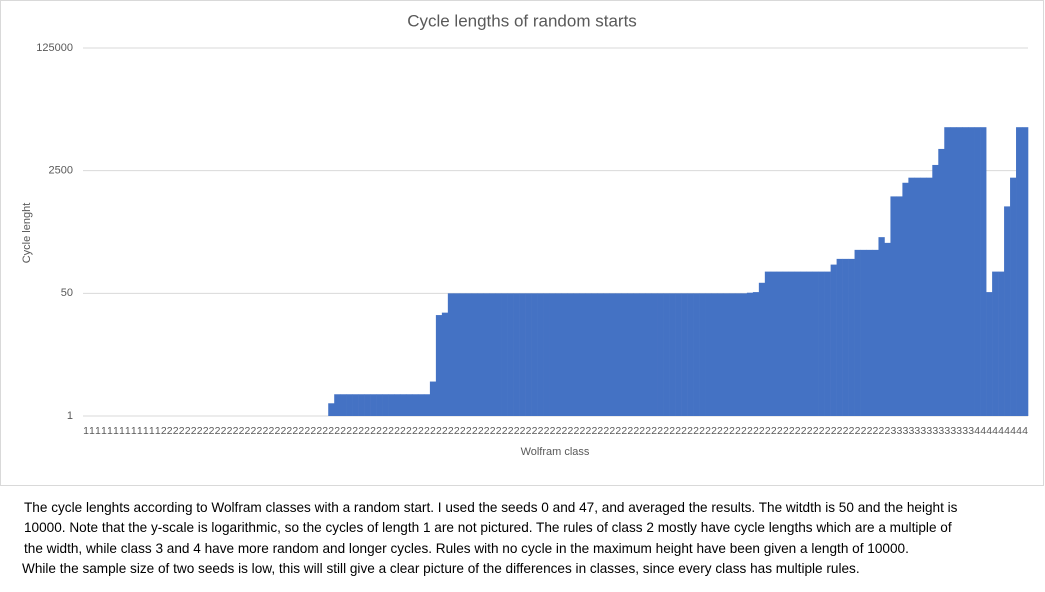  I want to click on y-tick-label: 1, so click(70, 416).